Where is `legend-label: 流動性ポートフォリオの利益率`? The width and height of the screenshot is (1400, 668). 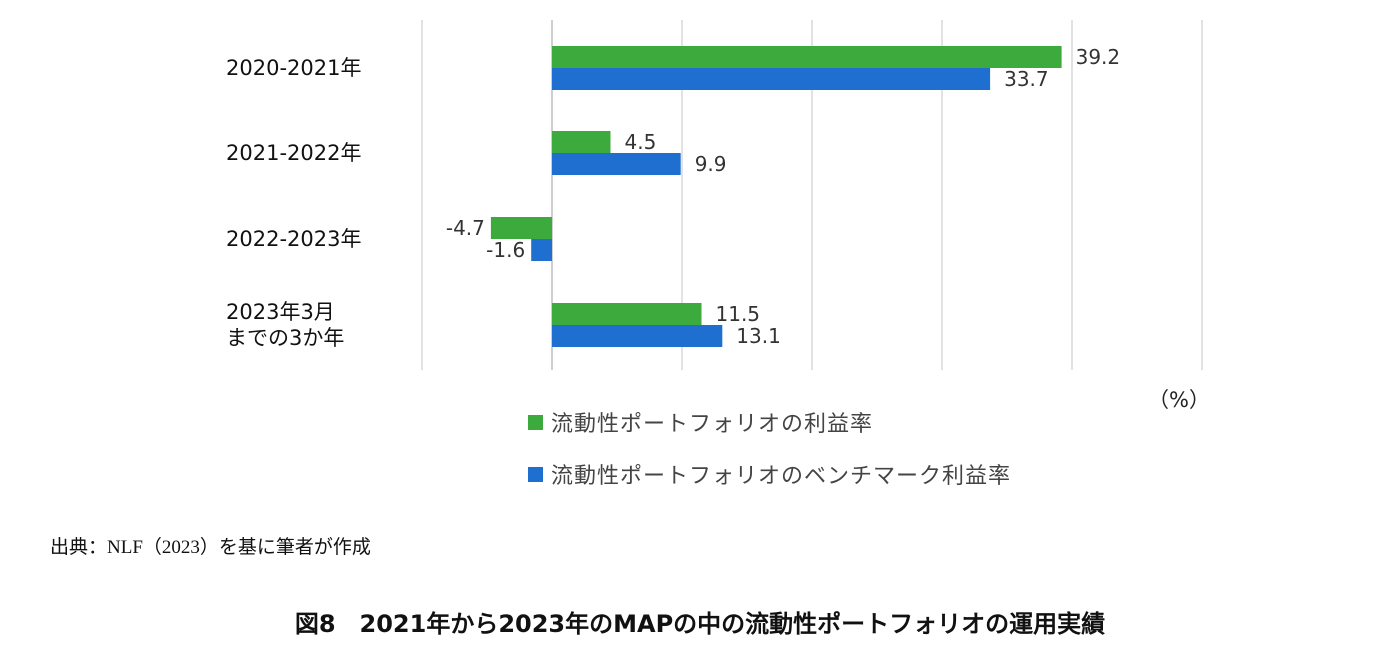
legend-label: 流動性ポートフォリオの利益率 is located at coordinates (712, 424).